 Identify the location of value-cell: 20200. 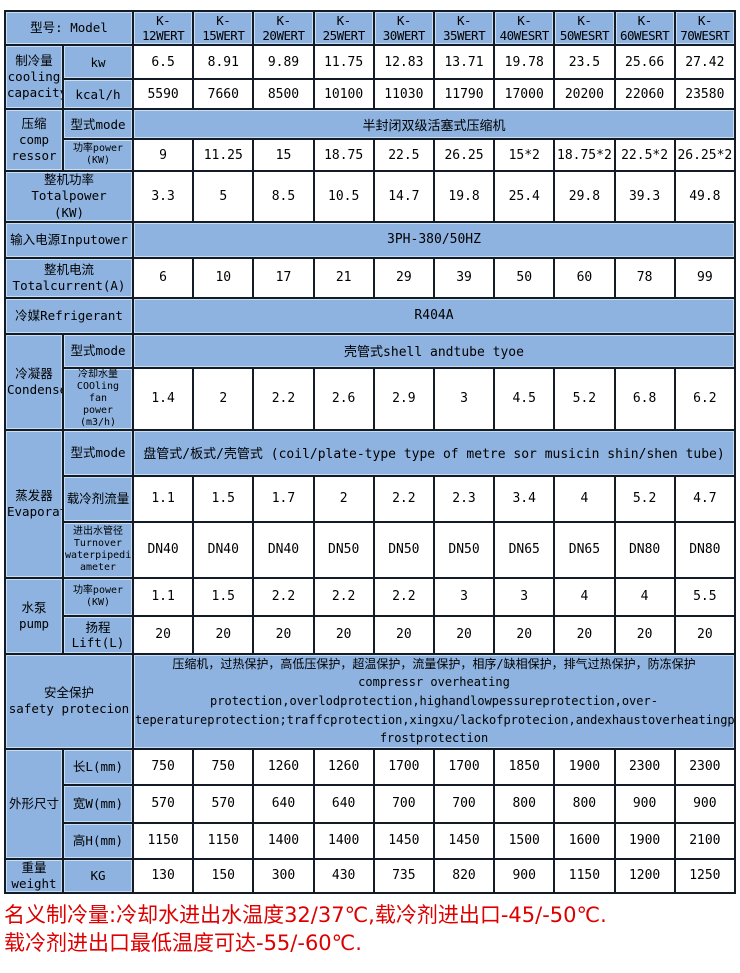
(584, 94).